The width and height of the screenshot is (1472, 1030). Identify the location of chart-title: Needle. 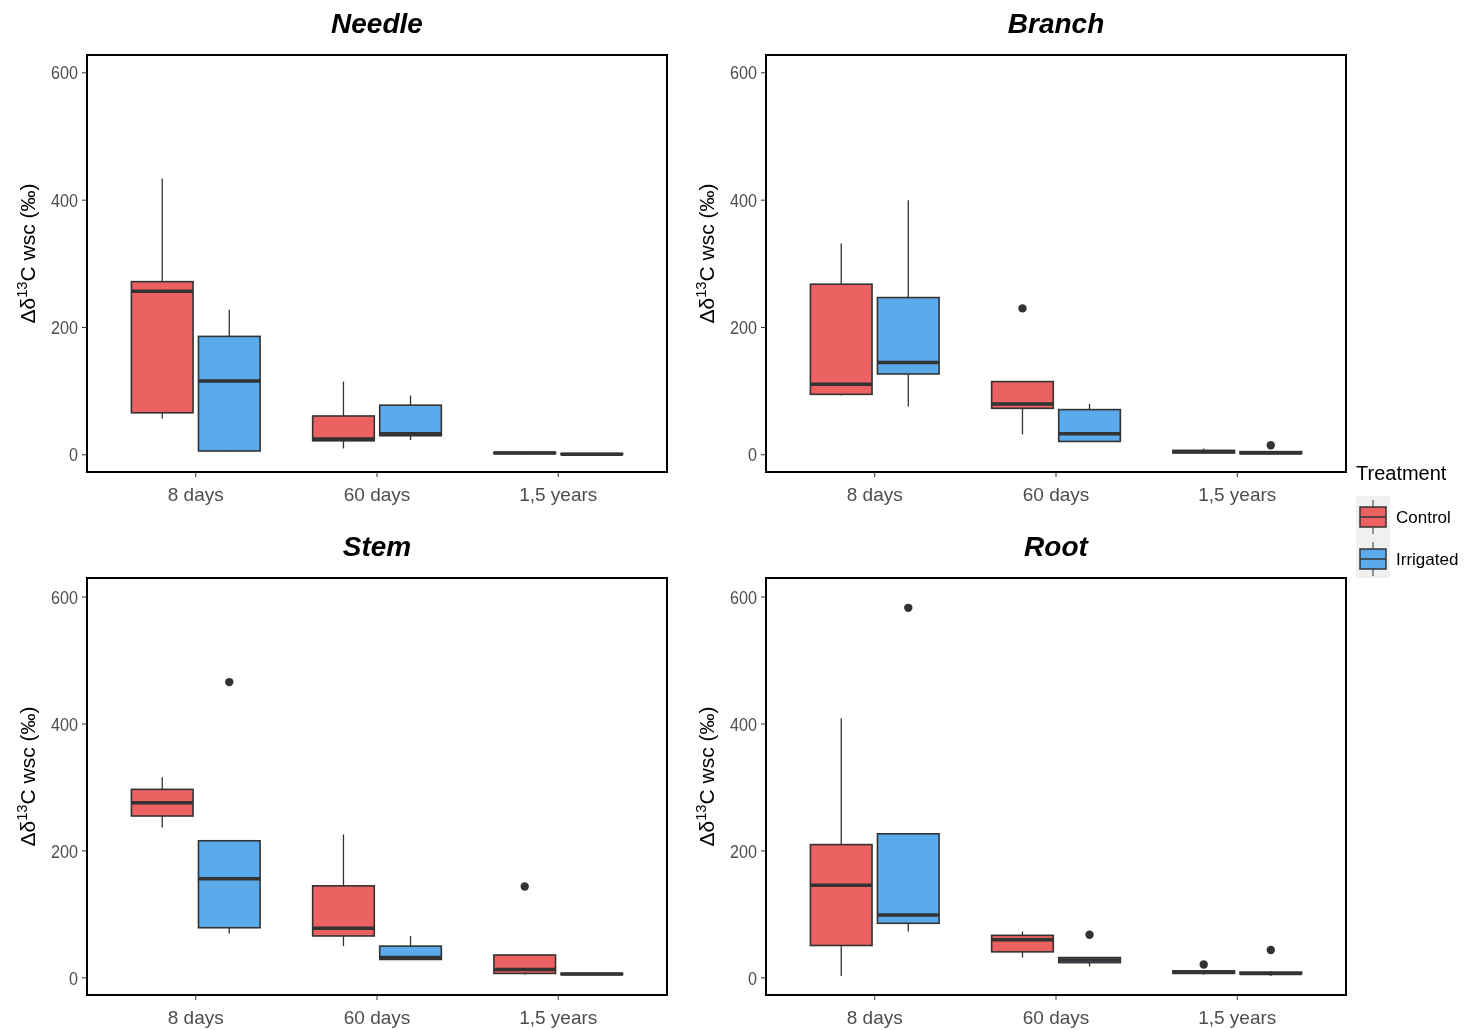
(377, 23).